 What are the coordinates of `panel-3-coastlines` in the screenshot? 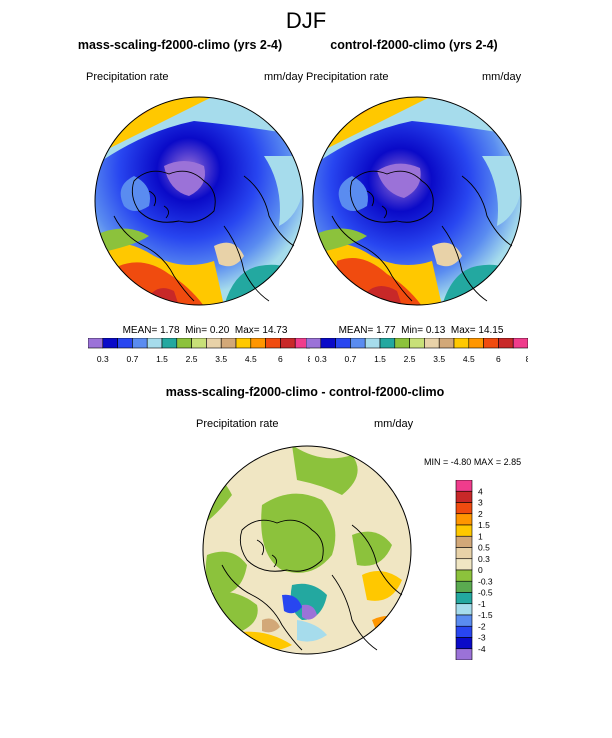 It's located at (312, 585).